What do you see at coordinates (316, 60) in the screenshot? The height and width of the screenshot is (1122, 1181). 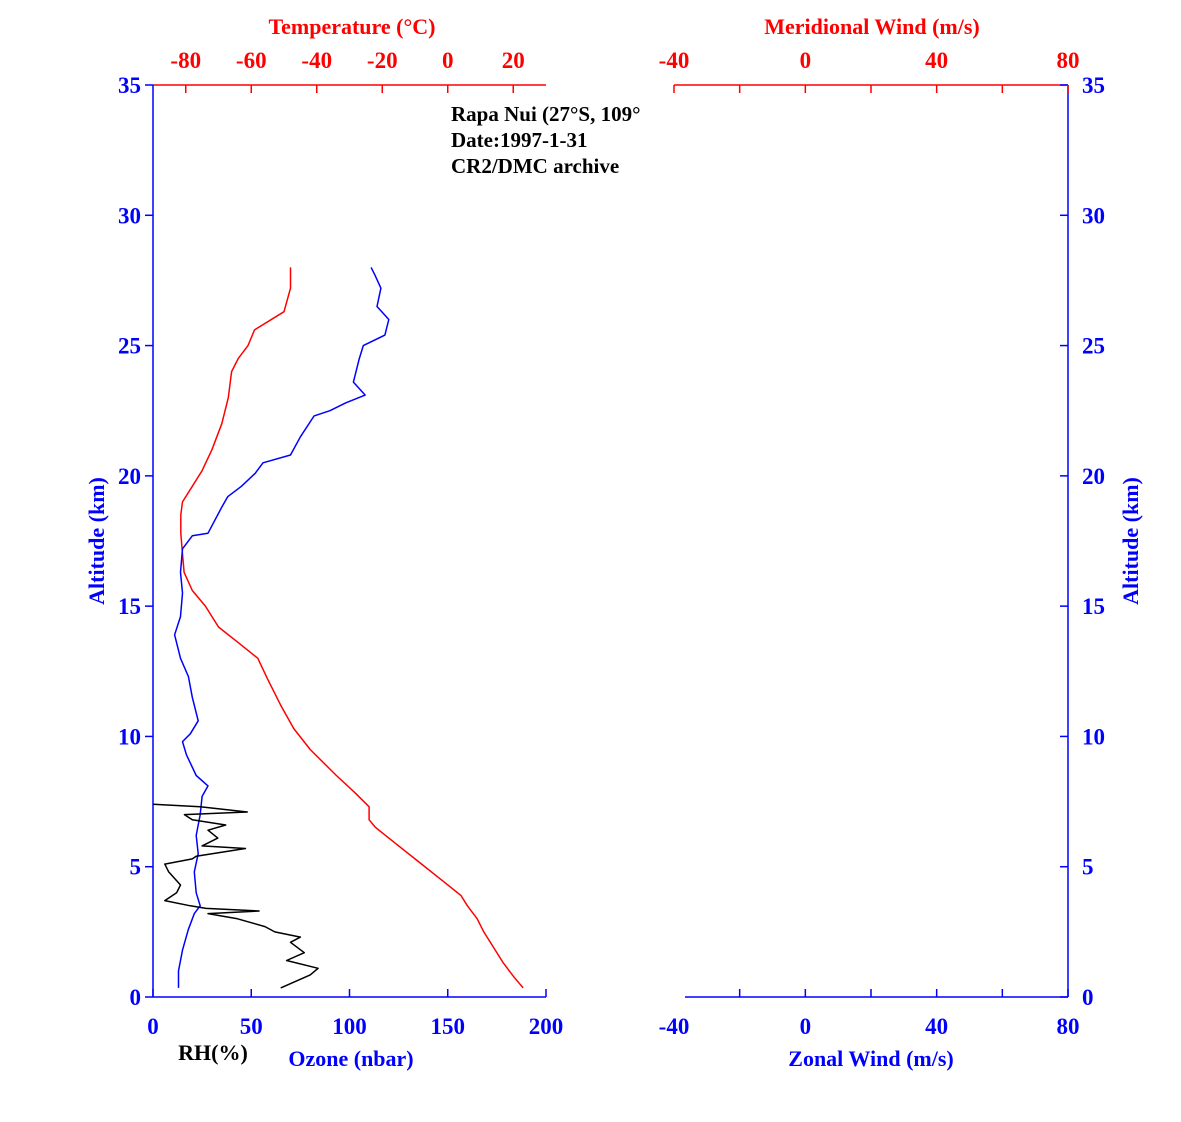 I see `temperature-tick-label: -40` at bounding box center [316, 60].